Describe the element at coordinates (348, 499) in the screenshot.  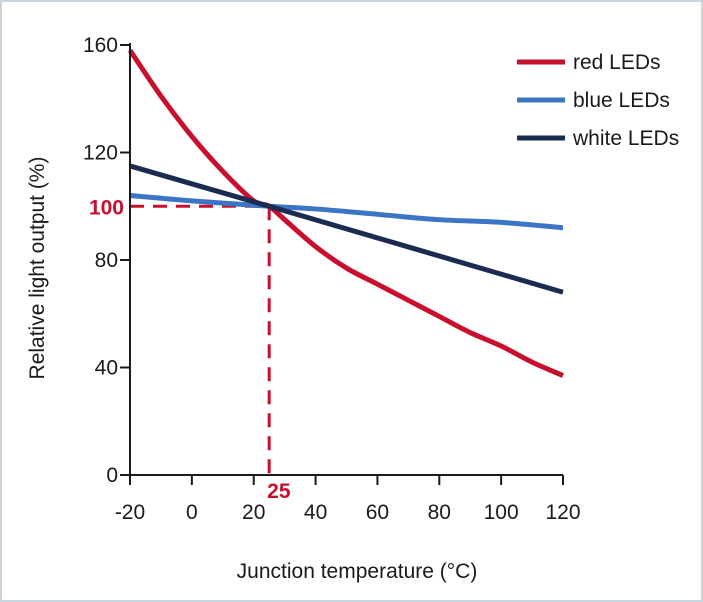
I see `x-ticks: -20 0 20 40 60 80 100 120` at that location.